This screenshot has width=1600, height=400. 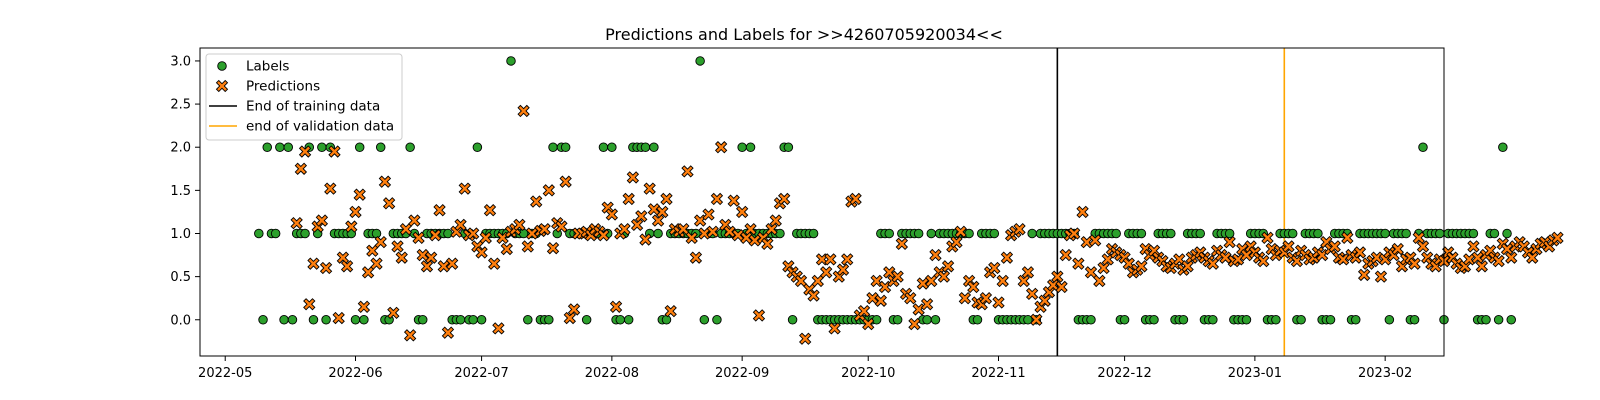 What do you see at coordinates (225, 373) in the screenshot?
I see `x-tick-label: 2022-05` at bounding box center [225, 373].